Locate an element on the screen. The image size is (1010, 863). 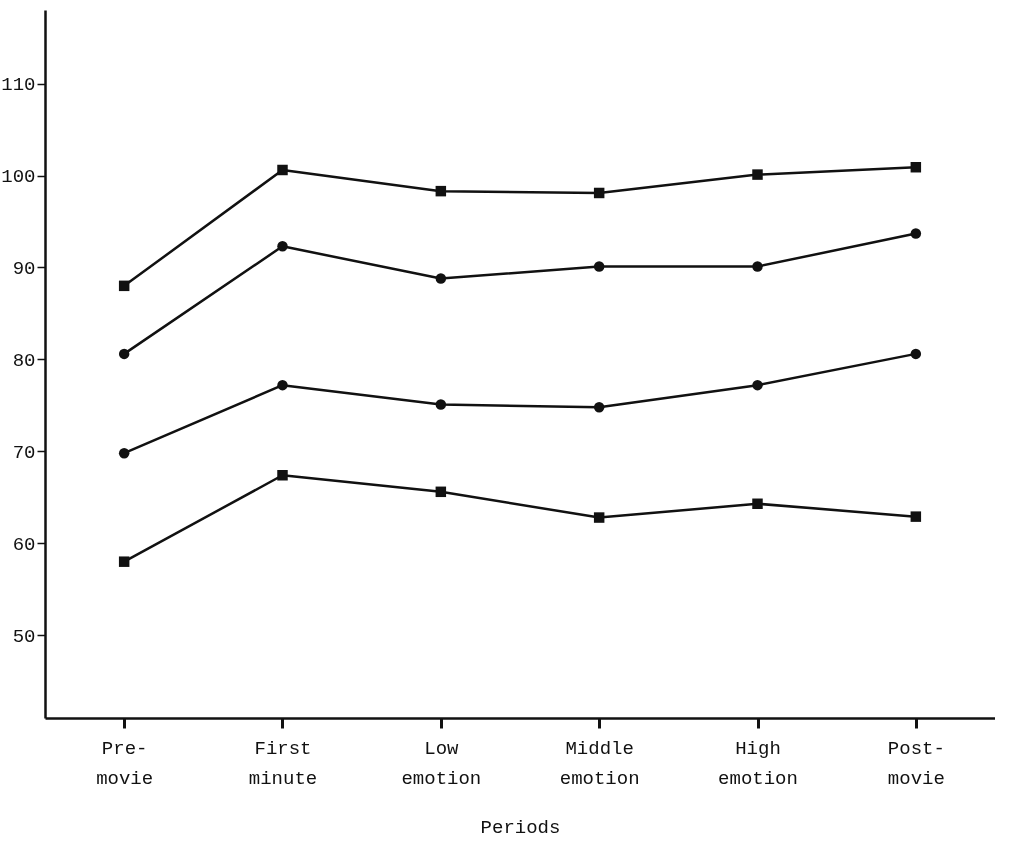
y-tick-label: 100 is located at coordinates (18, 177).